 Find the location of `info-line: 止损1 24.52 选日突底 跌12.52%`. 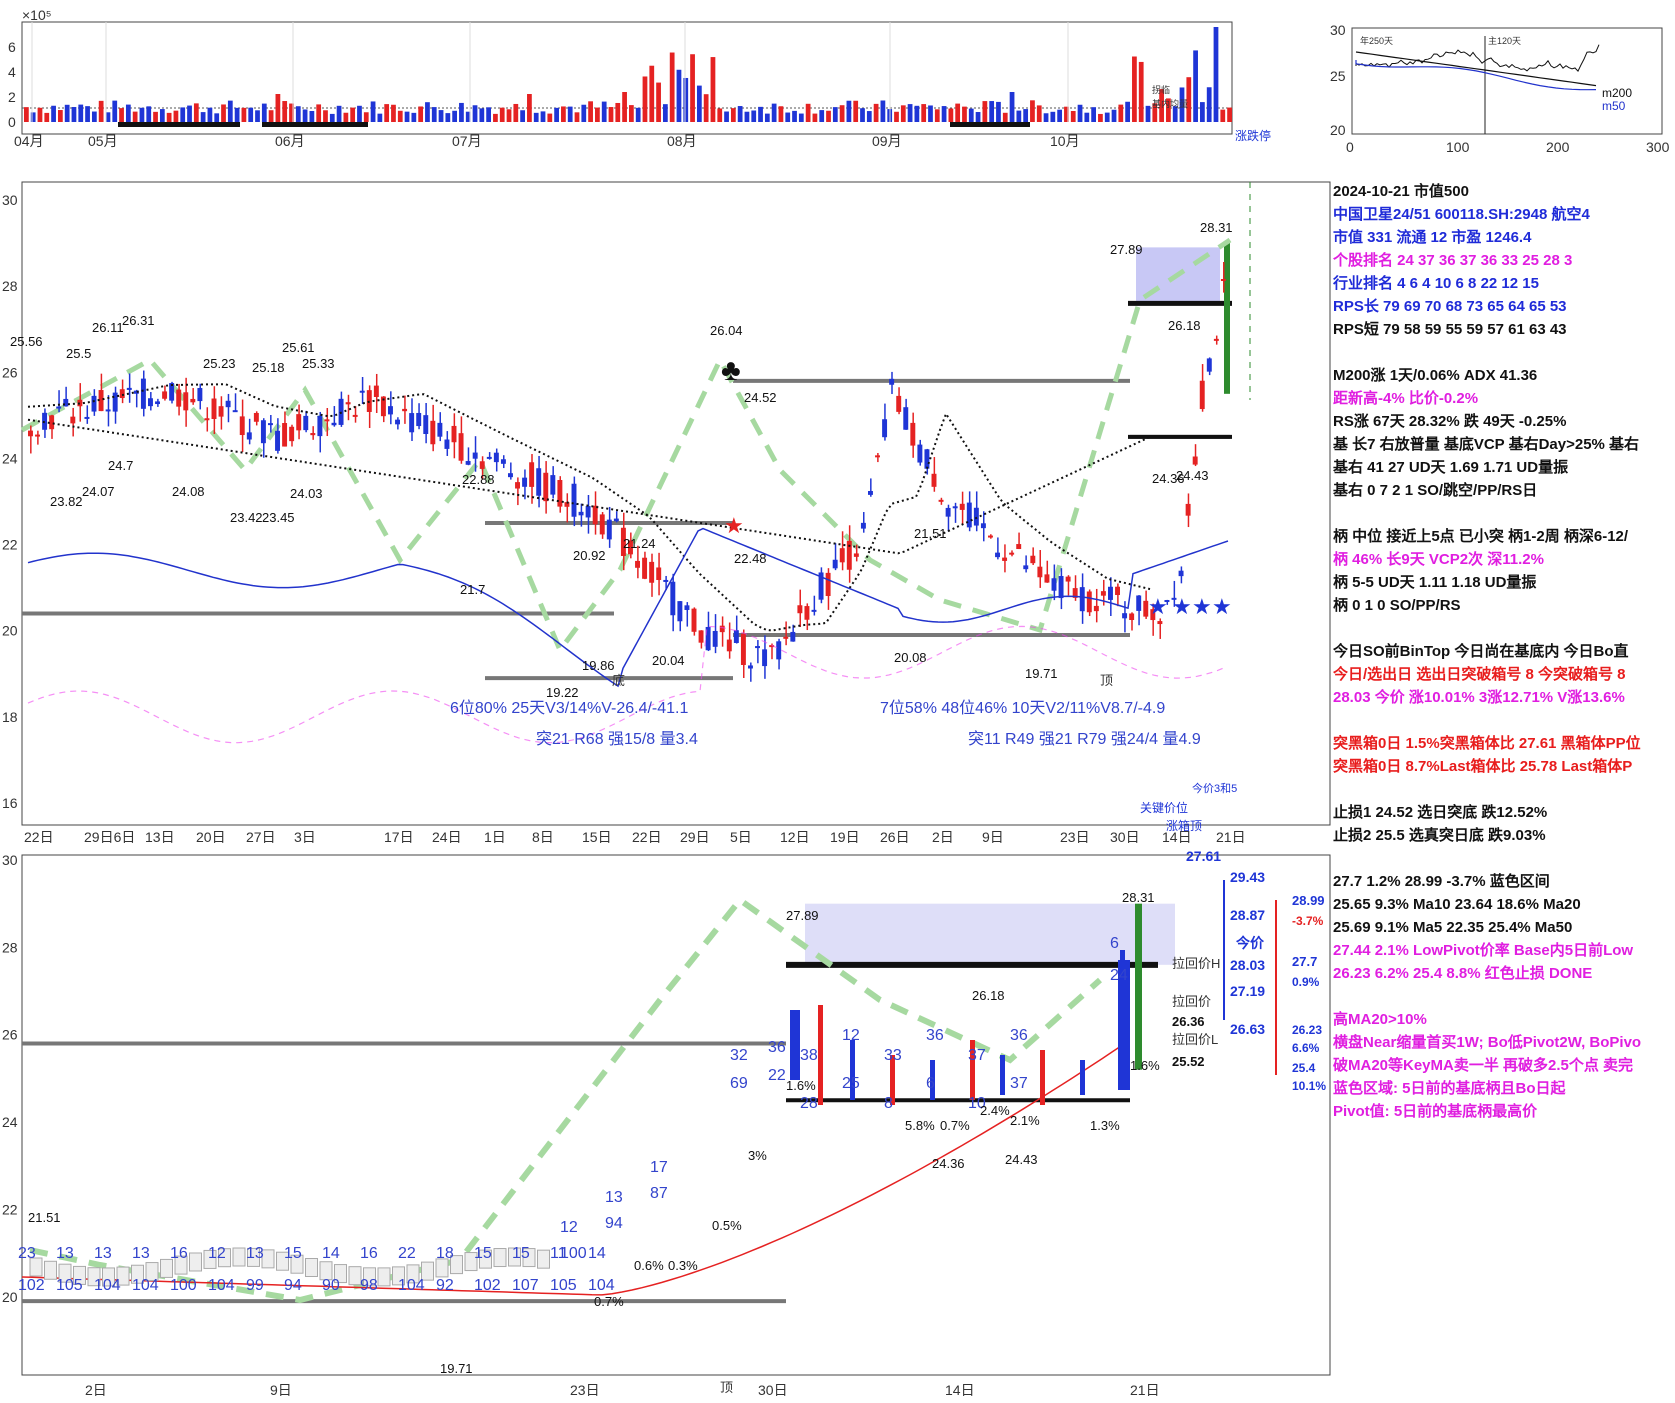

info-line: 止损1 24.52 选日突底 跌12.52% is located at coordinates (1440, 812).